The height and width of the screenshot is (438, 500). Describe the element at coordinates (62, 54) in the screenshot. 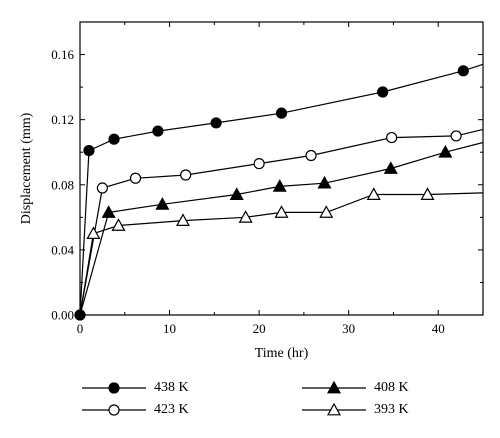

I see `y-tick-label: 0.16` at that location.